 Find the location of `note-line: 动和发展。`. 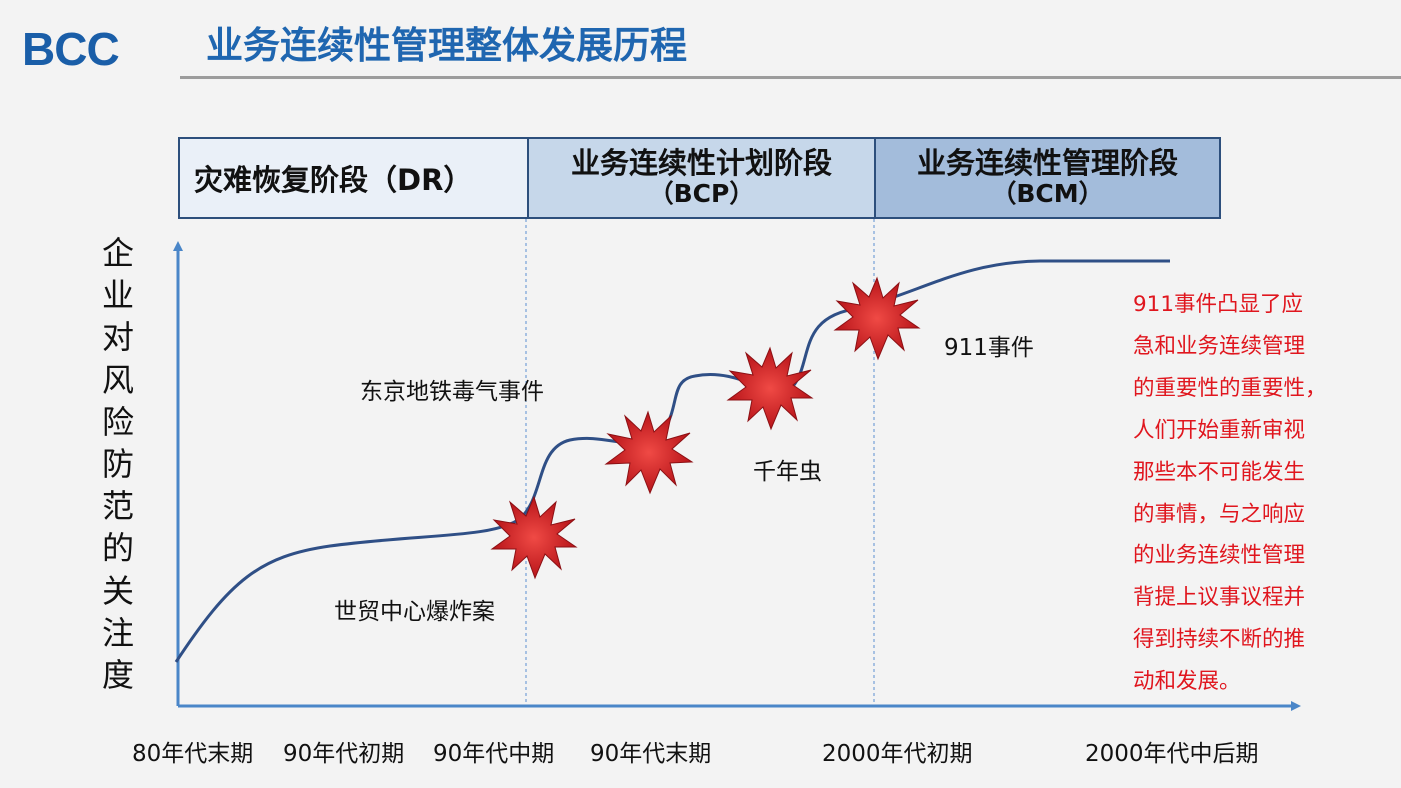

note-line: 动和发展。 is located at coordinates (1187, 682).